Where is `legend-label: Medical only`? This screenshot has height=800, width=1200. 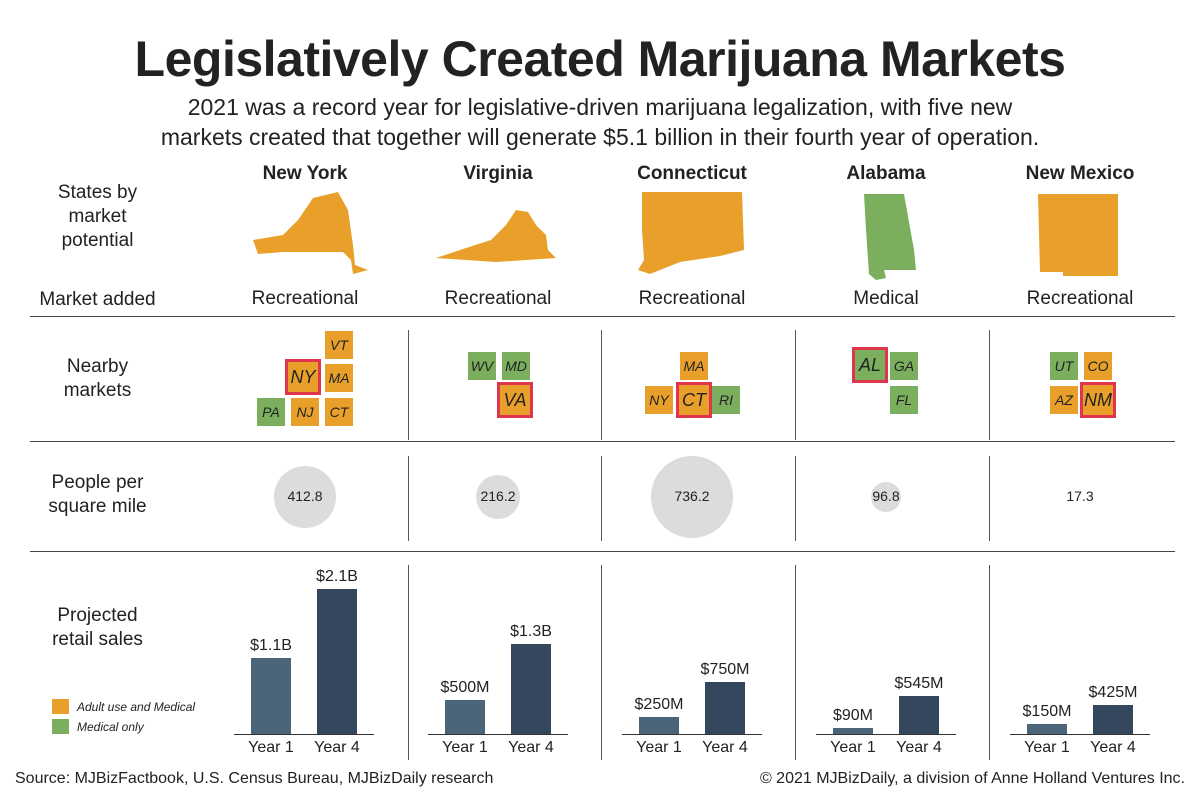 legend-label: Medical only is located at coordinates (110, 726).